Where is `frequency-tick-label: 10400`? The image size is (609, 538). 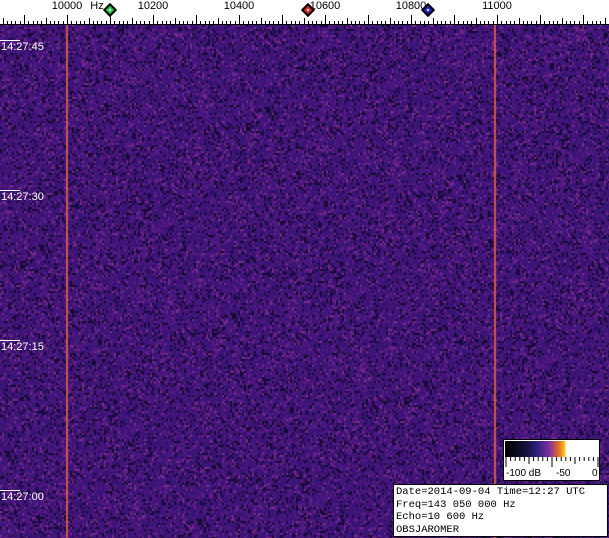
frequency-tick-label: 10400 is located at coordinates (239, 6).